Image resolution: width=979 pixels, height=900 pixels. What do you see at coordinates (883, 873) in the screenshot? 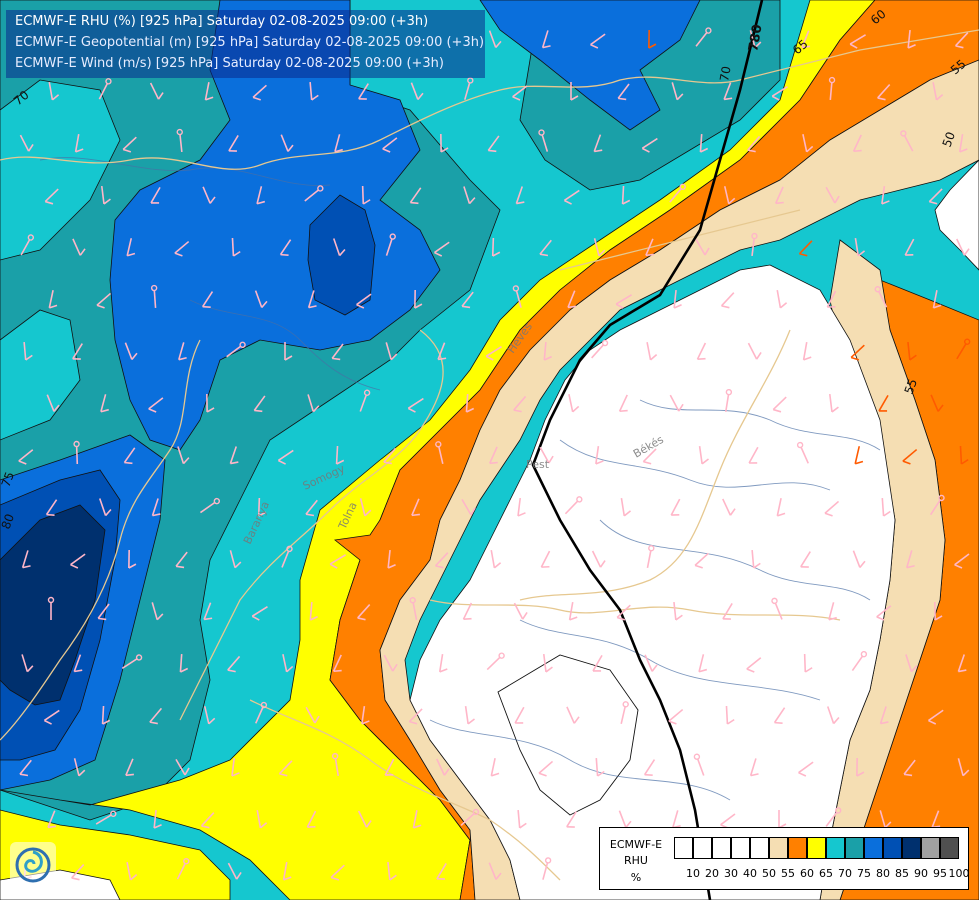
I see `legend-tick-label: 80` at bounding box center [883, 873].